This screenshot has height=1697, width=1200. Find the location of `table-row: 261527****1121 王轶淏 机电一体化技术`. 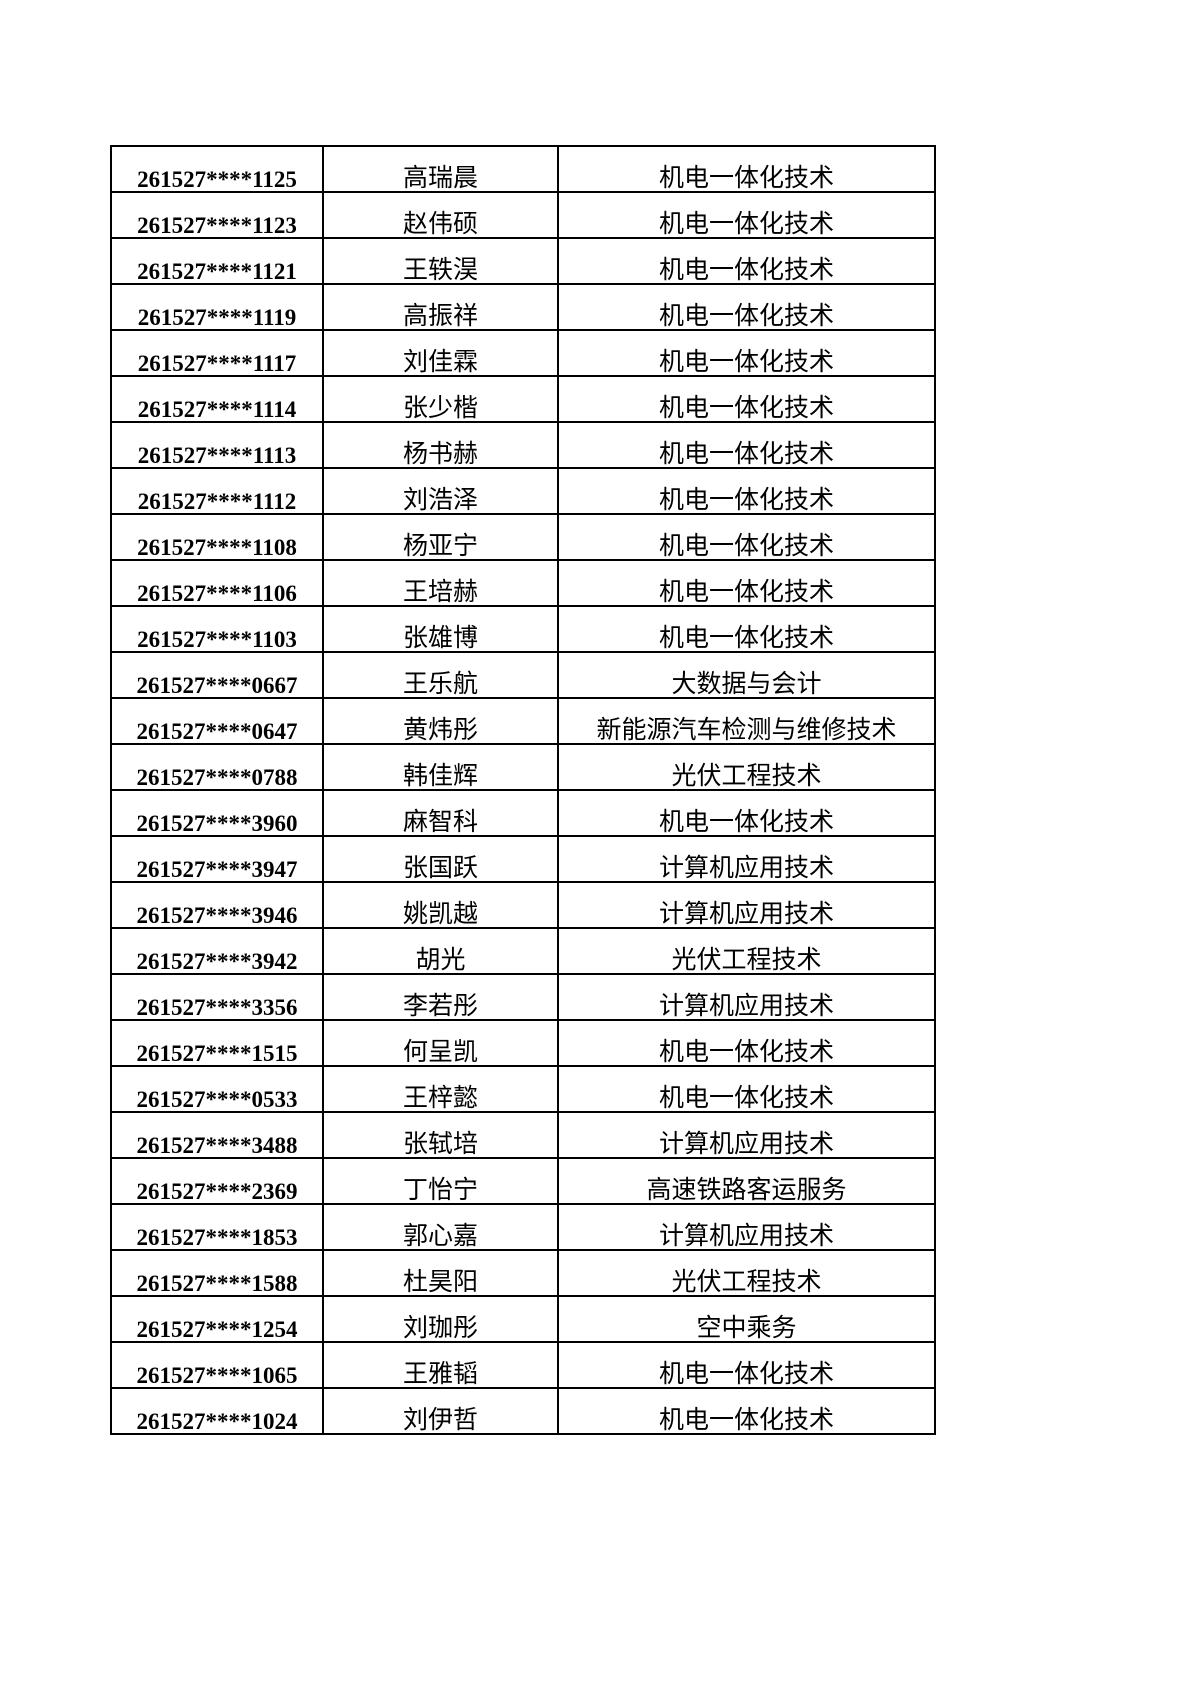

table-row: 261527****1121 王轶淏 机电一体化技术 is located at coordinates (523, 261).